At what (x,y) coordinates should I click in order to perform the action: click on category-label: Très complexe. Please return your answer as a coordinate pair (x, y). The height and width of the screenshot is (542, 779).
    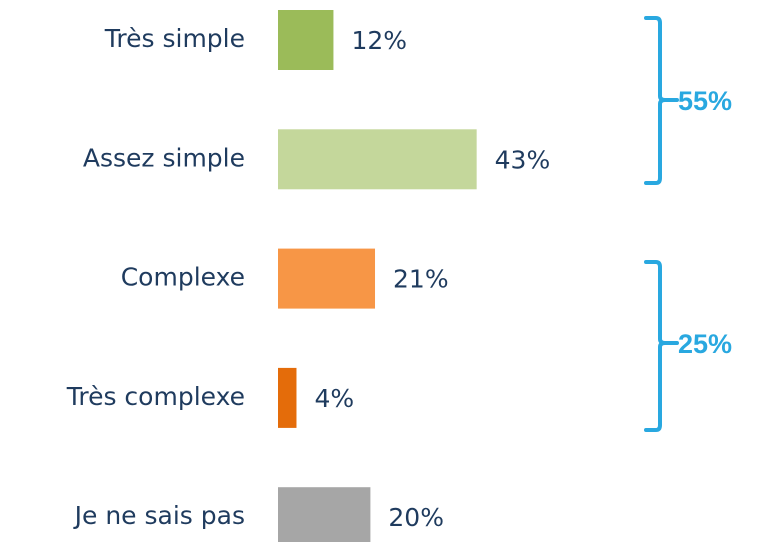
    Looking at the image, I should click on (155, 396).